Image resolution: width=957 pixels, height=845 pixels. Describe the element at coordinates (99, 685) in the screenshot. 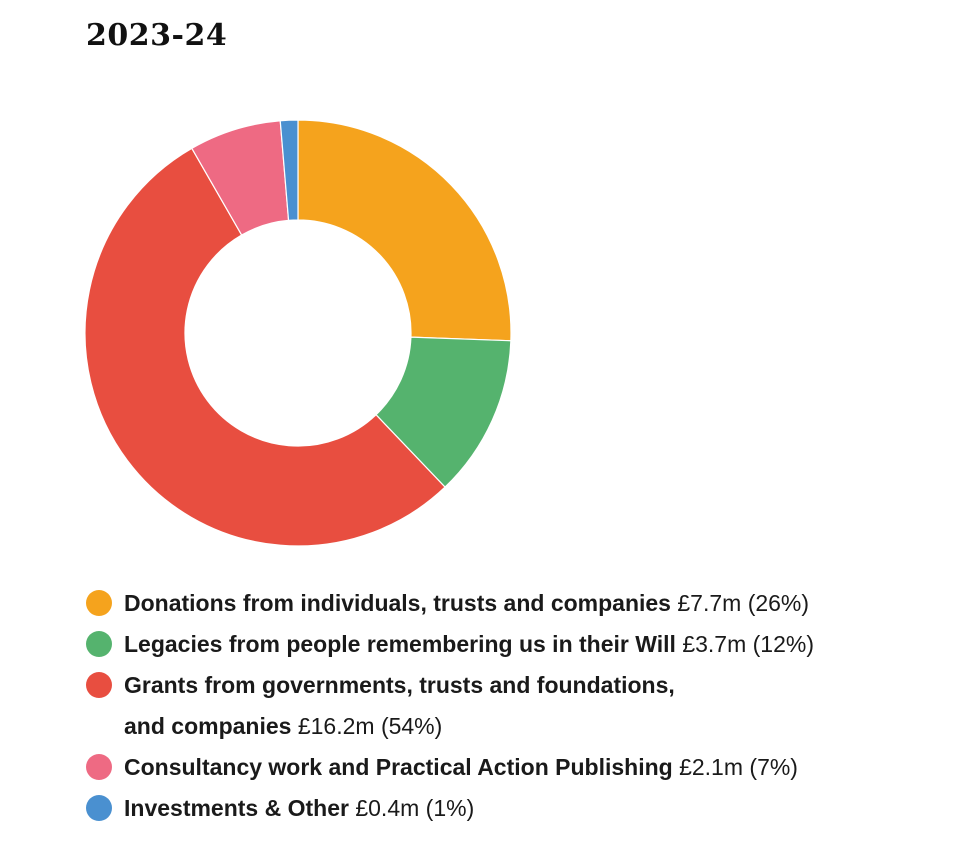

I see `legend-swatch-grants` at that location.